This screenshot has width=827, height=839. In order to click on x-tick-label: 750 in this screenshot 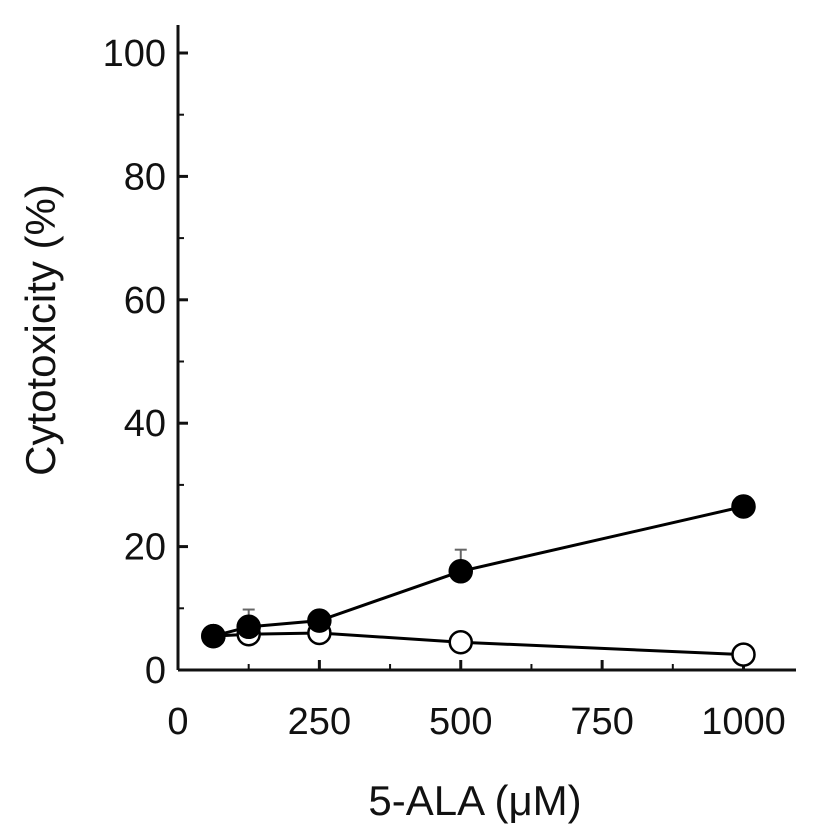, I will do `click(601, 722)`.